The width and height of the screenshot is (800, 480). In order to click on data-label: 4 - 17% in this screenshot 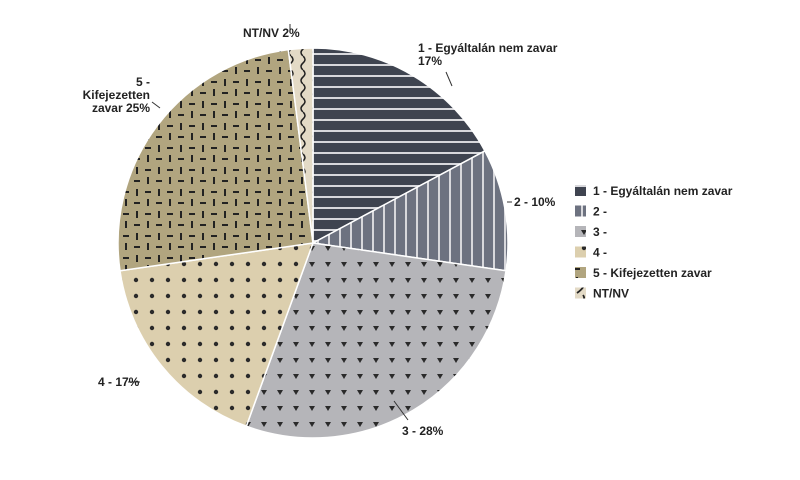, I will do `click(119, 382)`.